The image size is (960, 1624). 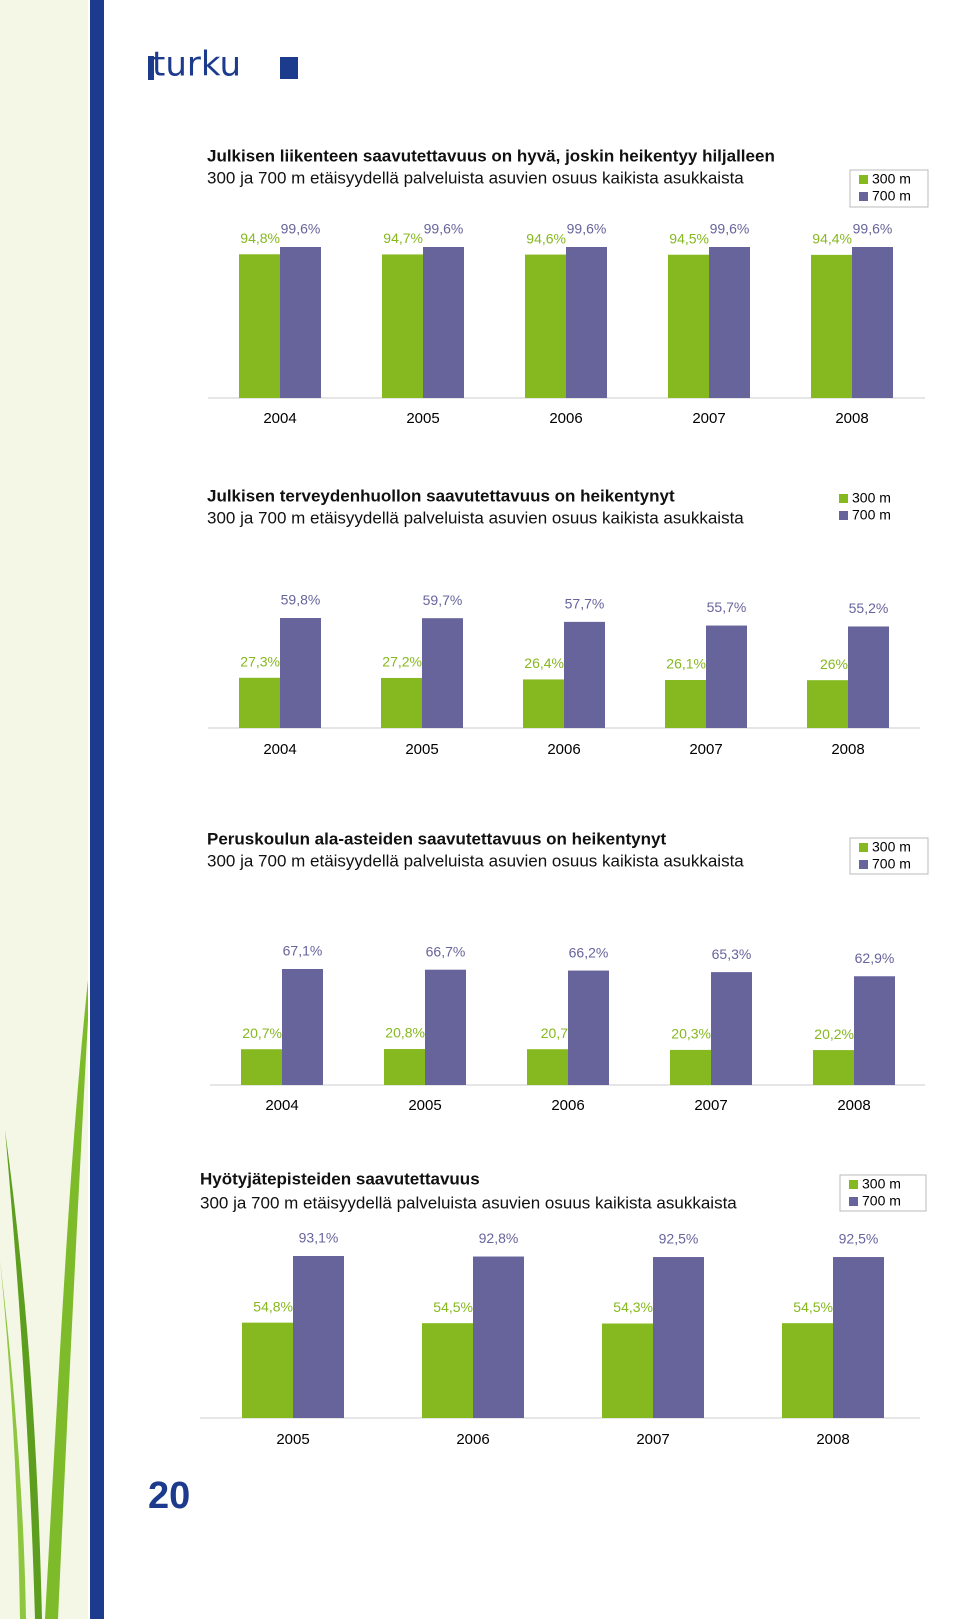 What do you see at coordinates (169, 1496) in the screenshot?
I see `page-number: 20` at bounding box center [169, 1496].